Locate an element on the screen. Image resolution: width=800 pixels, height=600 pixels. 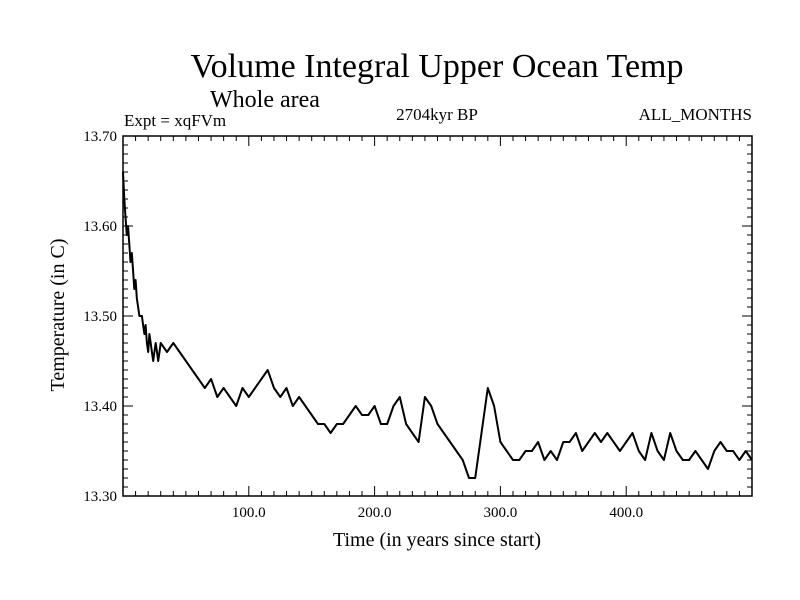
months-label: ALL_MONTHS is located at coordinates (695, 114).